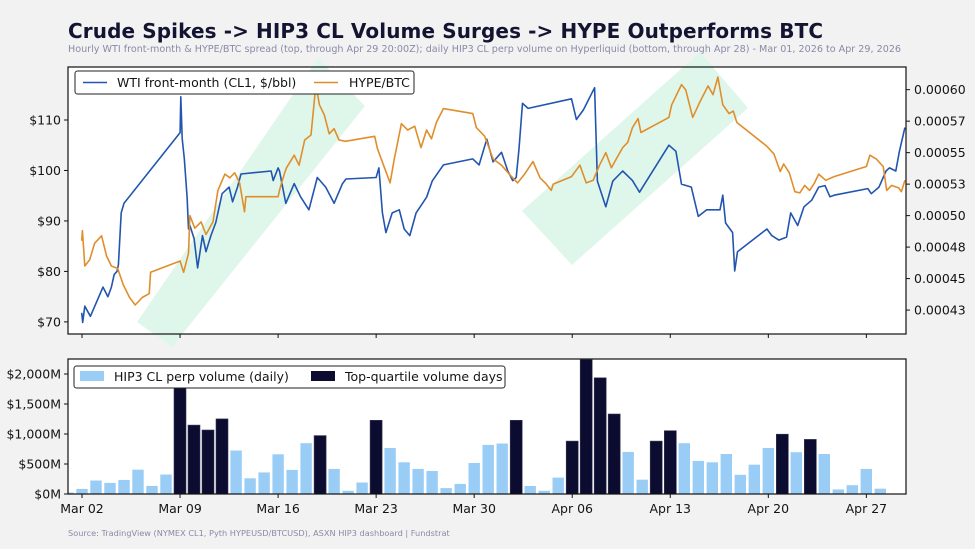 Image resolution: width=975 pixels, height=549 pixels. What do you see at coordinates (379, 82) in the screenshot?
I see `legend-hype-label: HYPE/BTC` at bounding box center [379, 82].